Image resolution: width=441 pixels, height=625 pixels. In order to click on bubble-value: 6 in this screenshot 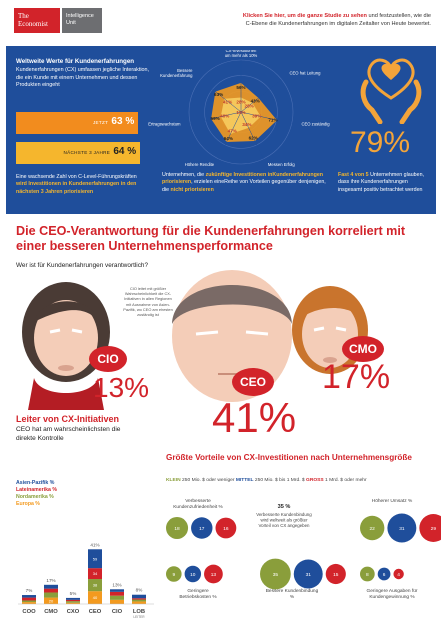, I will do `click(384, 575)`.